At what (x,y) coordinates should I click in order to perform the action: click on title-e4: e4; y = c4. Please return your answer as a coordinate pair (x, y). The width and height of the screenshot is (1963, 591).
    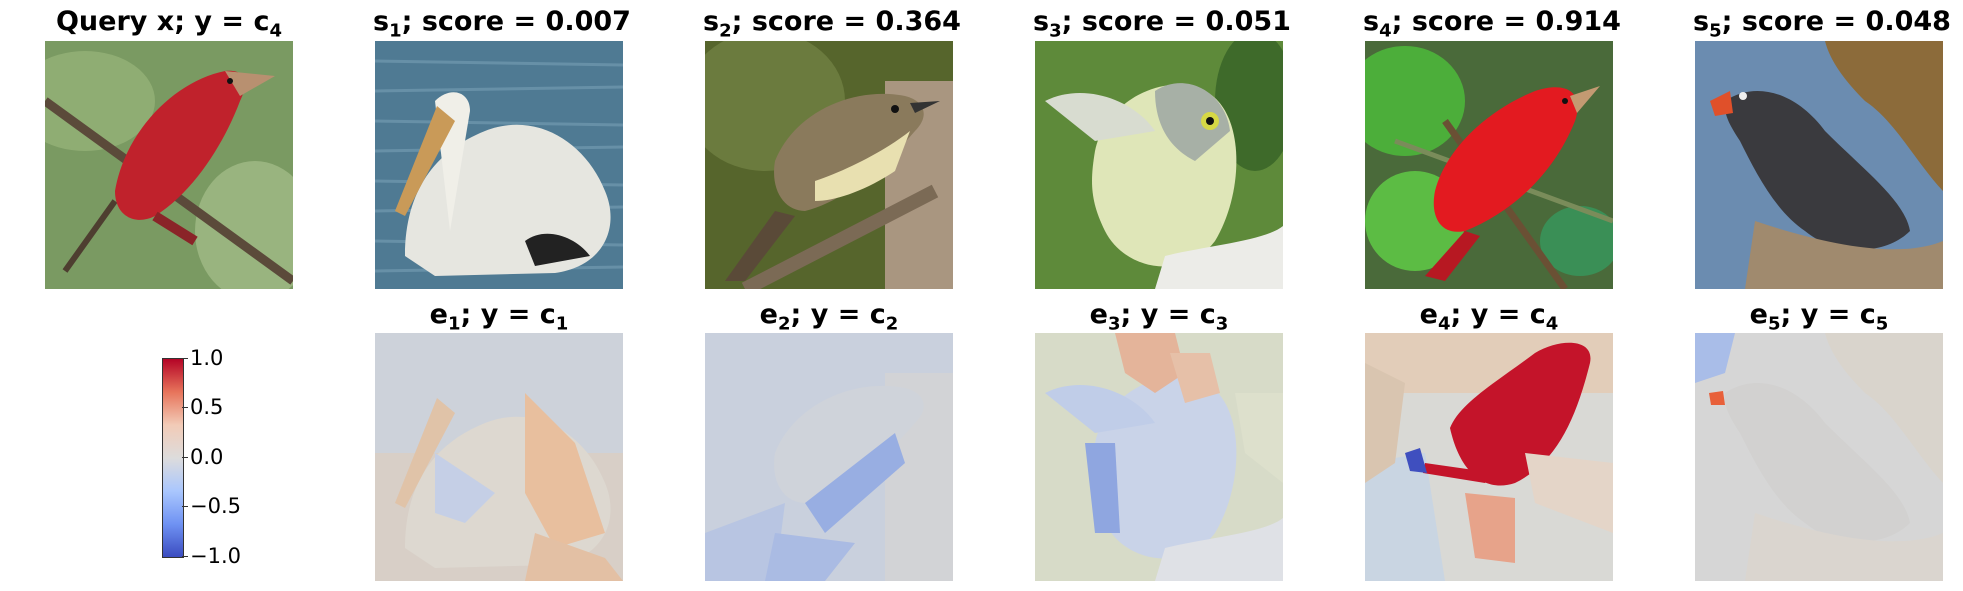
    Looking at the image, I should click on (1489, 317).